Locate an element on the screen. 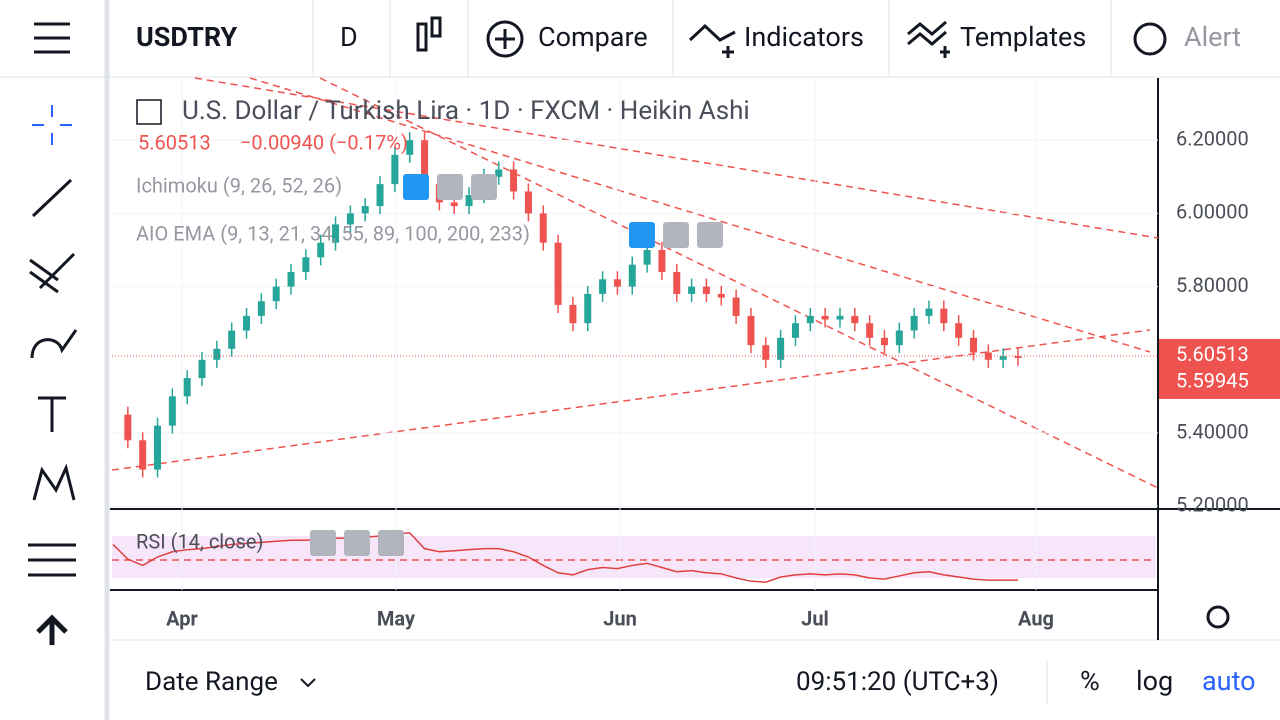 The image size is (1280, 720). menu-icon is located at coordinates (52, 38).